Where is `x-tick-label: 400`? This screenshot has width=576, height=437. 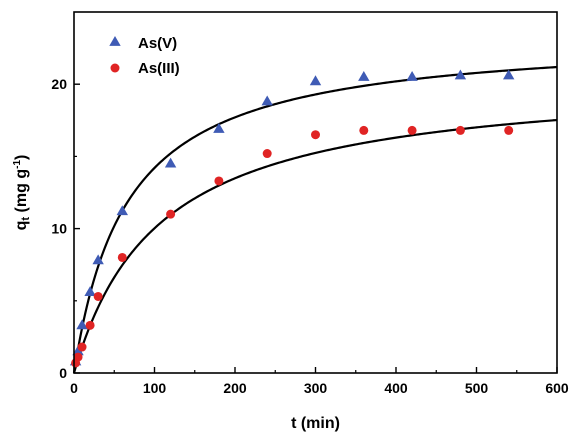
x-tick-label: 400 is located at coordinates (396, 388).